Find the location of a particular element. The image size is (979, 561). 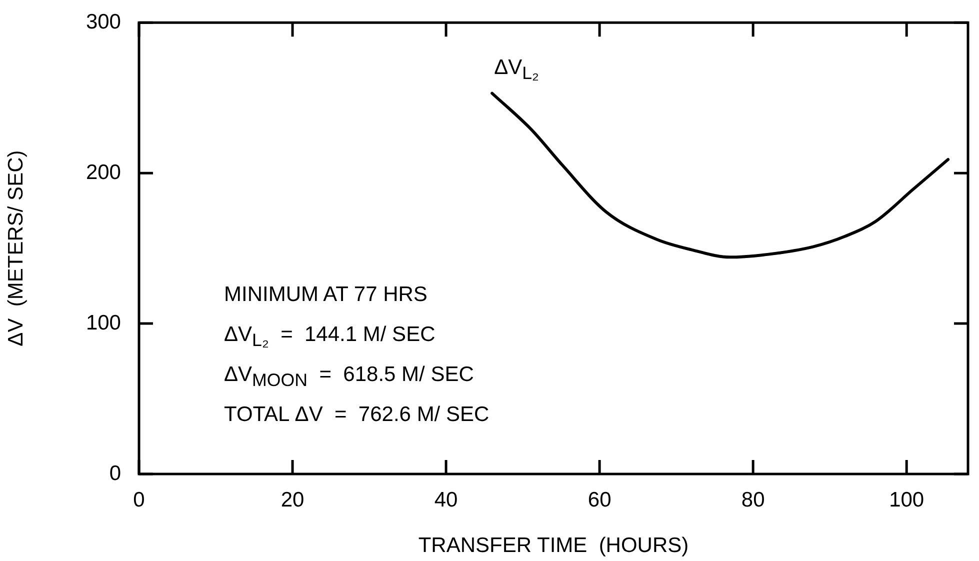

y-tick-label: 0 is located at coordinates (115, 473).